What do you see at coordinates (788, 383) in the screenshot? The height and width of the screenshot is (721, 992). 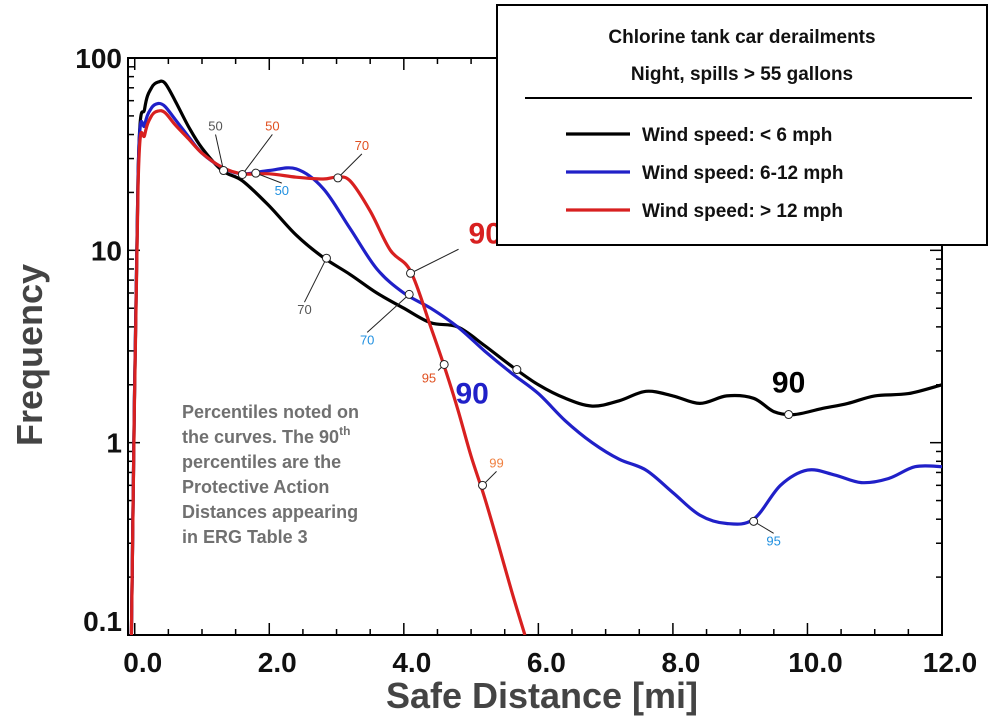 I see `percentile-label-2: 90` at bounding box center [788, 383].